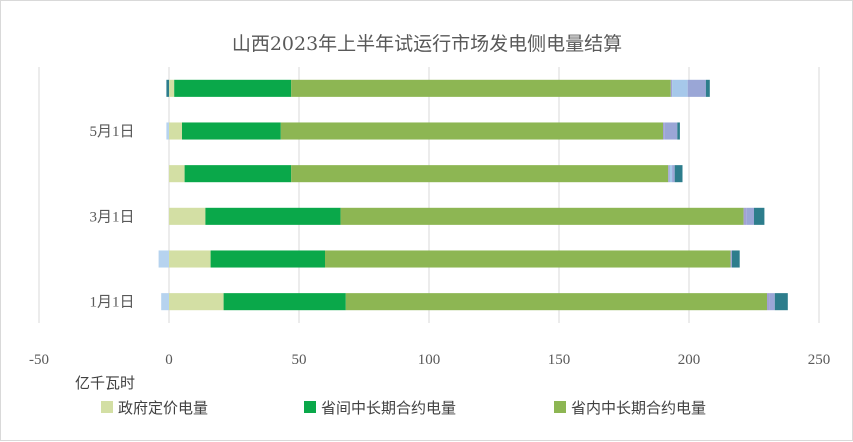 This screenshot has width=853, height=442. Describe the element at coordinates (169, 360) in the screenshot. I see `x-tick-label: 0` at that location.